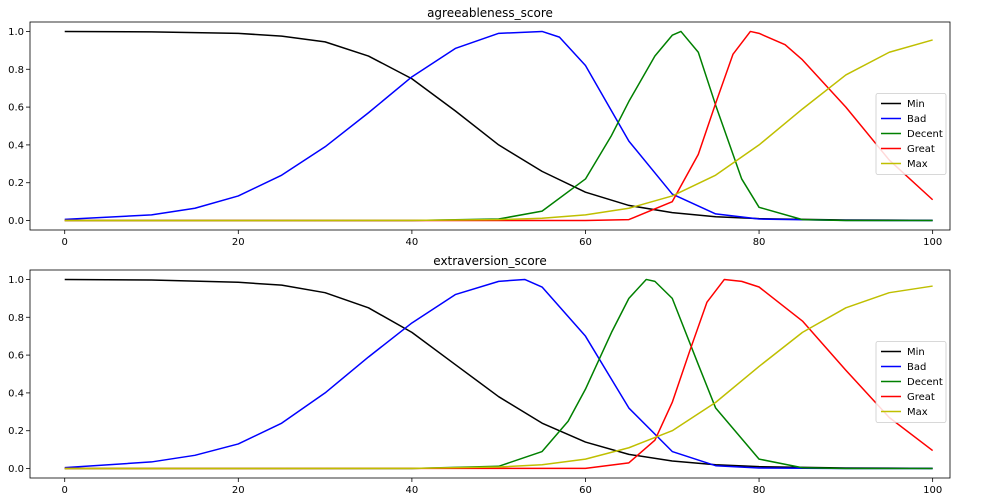 The image size is (985, 500). I want to click on chart-title: agreeableness_score, so click(490, 13).